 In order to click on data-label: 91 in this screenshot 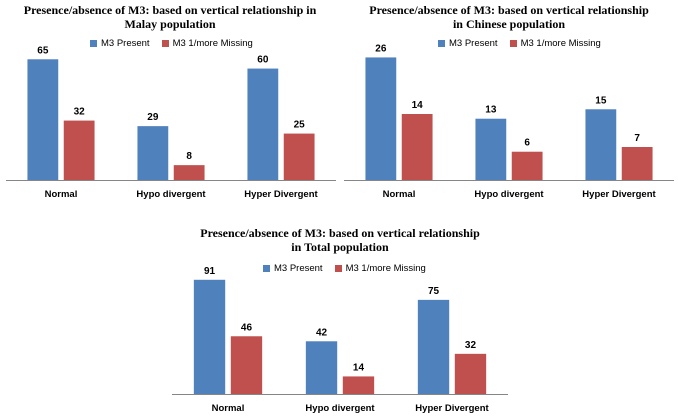, I will do `click(210, 271)`.